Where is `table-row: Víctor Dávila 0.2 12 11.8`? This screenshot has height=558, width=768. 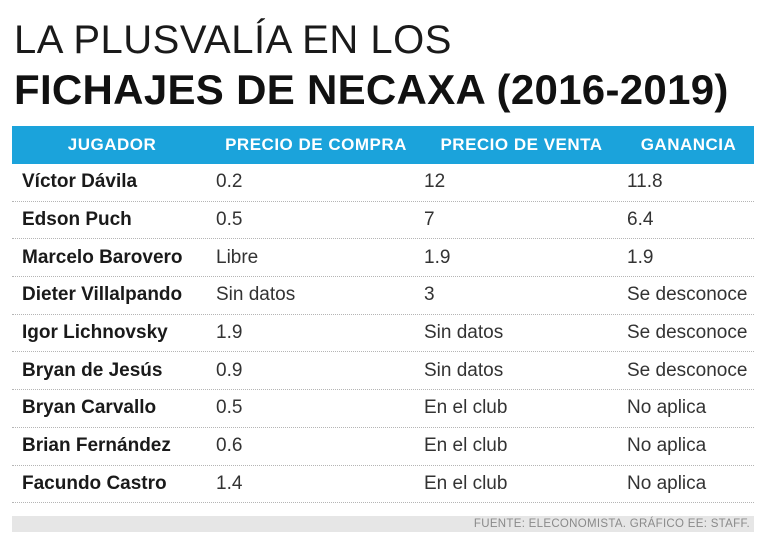
table-row: Víctor Dávila 0.2 12 11.8 is located at coordinates (383, 183).